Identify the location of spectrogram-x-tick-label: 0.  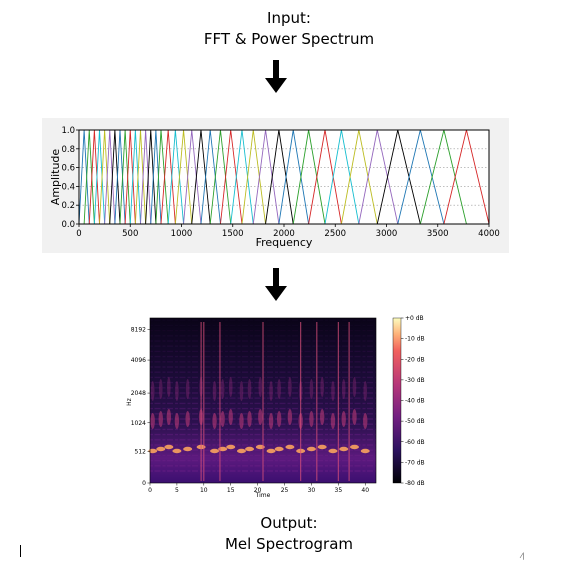
(150, 490).